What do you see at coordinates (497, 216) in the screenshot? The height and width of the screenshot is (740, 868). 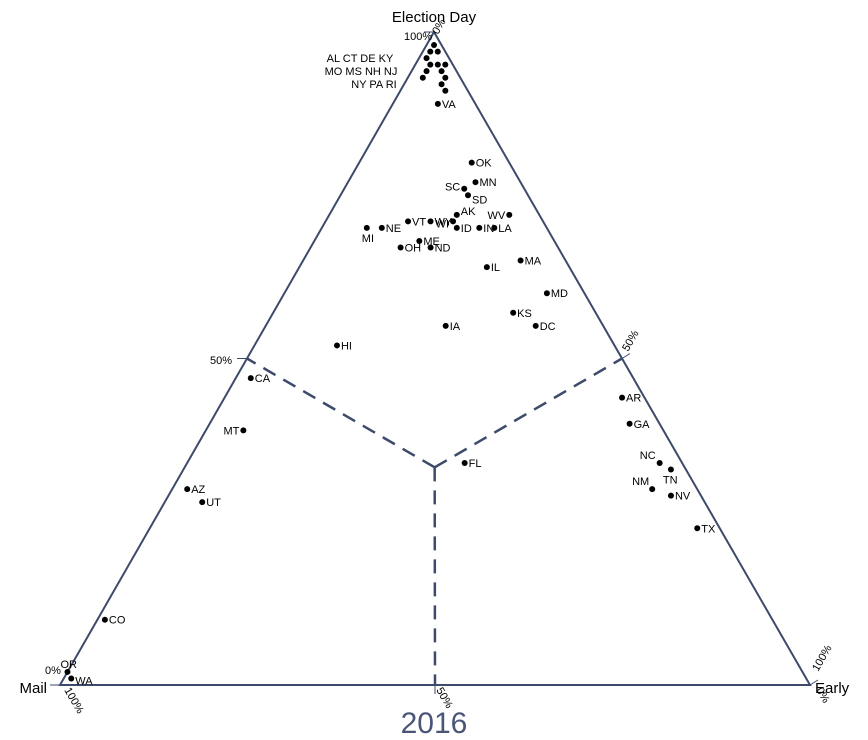 I see `point-label-wv: WV` at bounding box center [497, 216].